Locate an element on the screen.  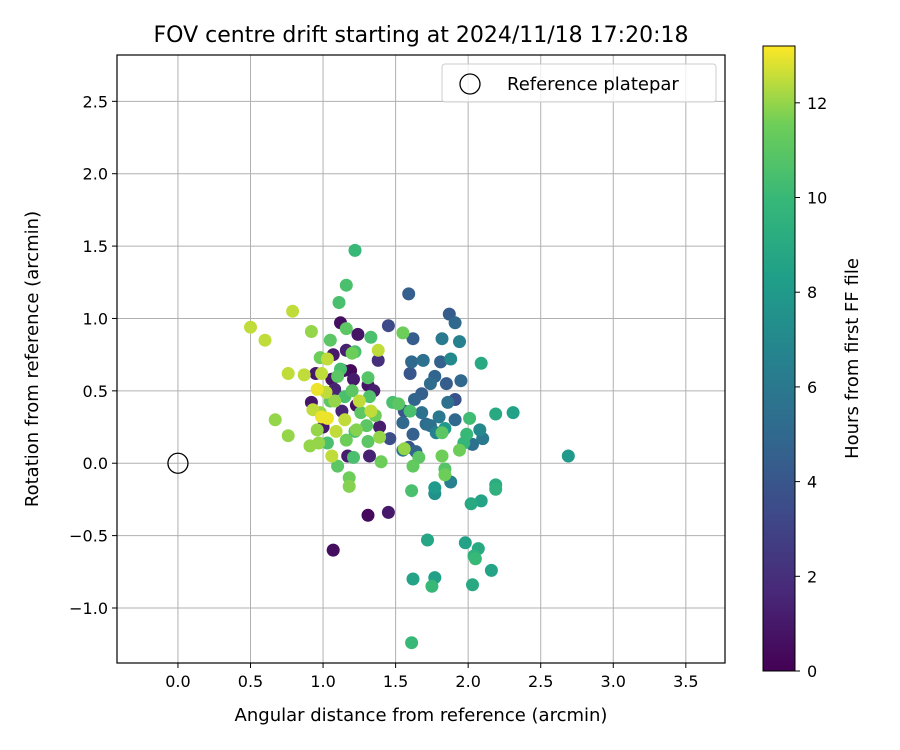
y-tick-label: 1.5 is located at coordinates (95, 246).